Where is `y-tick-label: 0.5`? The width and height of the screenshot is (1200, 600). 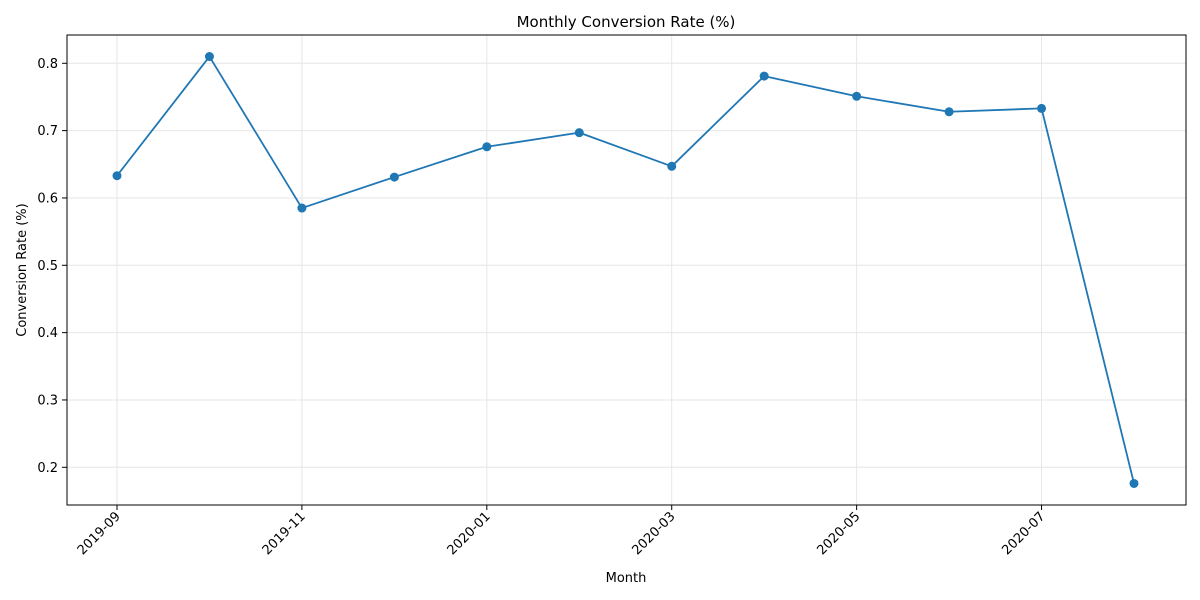
y-tick-label: 0.5 is located at coordinates (47, 266).